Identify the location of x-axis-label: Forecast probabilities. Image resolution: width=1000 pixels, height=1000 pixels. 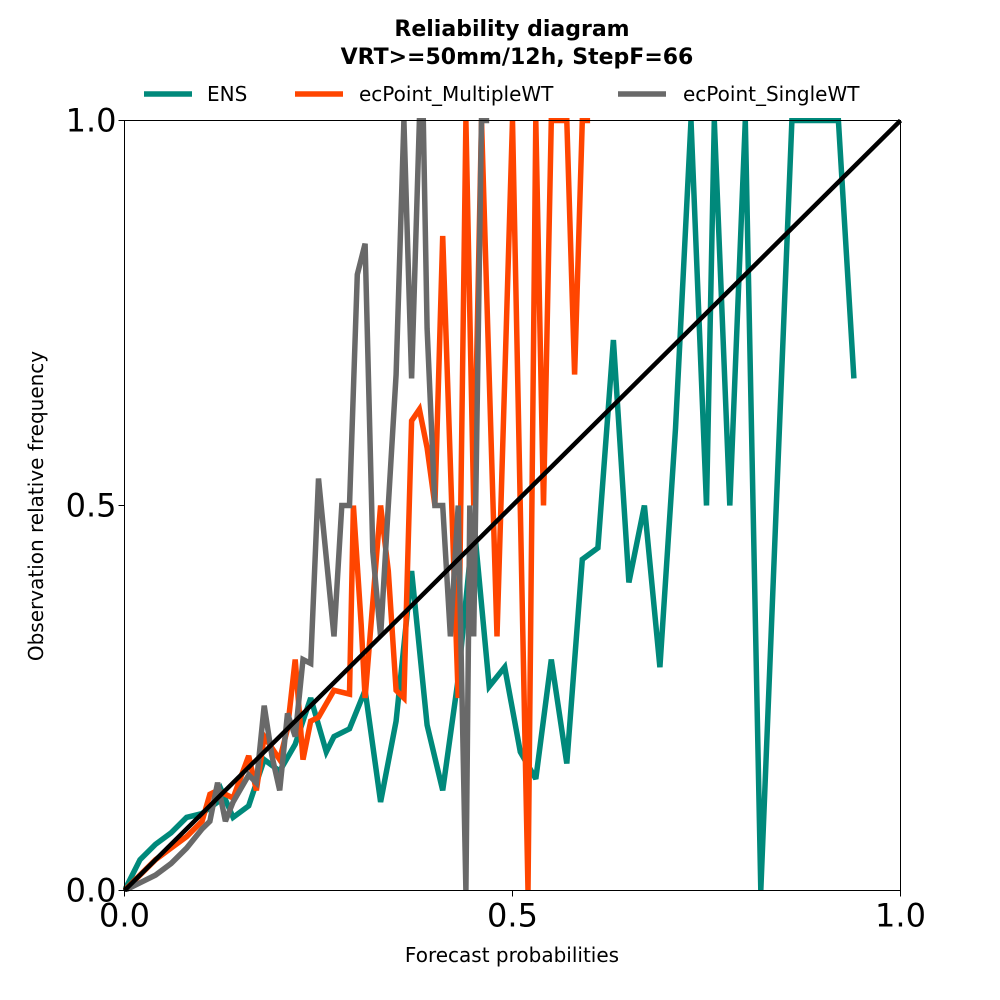
(512, 955).